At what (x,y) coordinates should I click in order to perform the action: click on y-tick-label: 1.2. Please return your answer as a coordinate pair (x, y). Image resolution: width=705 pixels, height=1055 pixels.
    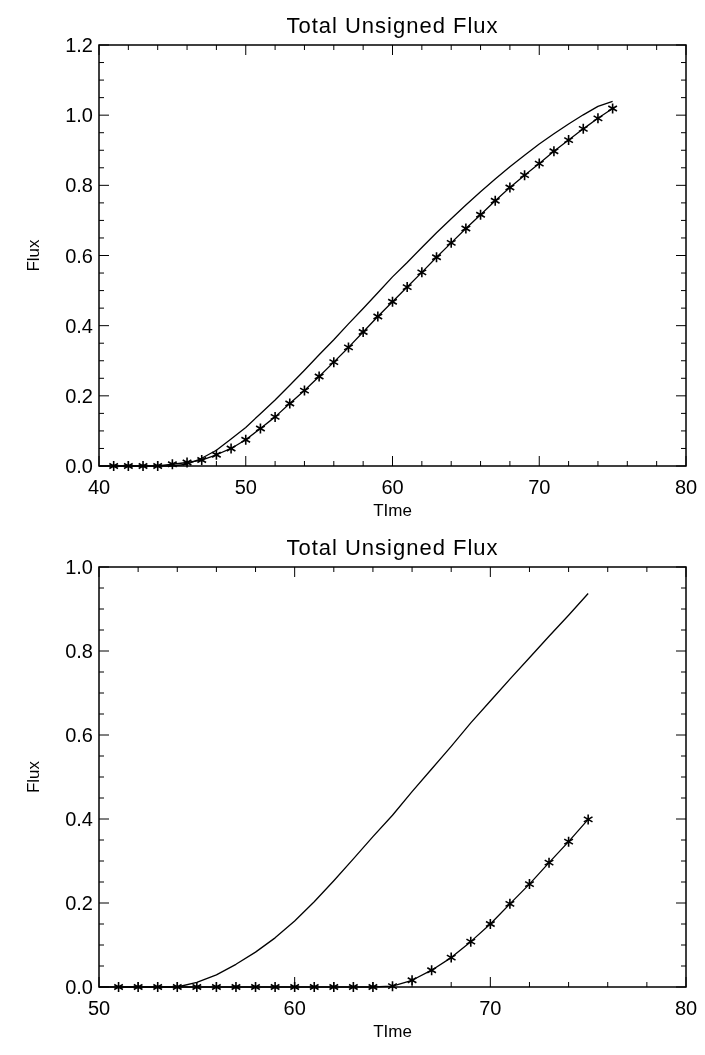
    Looking at the image, I should click on (79, 45).